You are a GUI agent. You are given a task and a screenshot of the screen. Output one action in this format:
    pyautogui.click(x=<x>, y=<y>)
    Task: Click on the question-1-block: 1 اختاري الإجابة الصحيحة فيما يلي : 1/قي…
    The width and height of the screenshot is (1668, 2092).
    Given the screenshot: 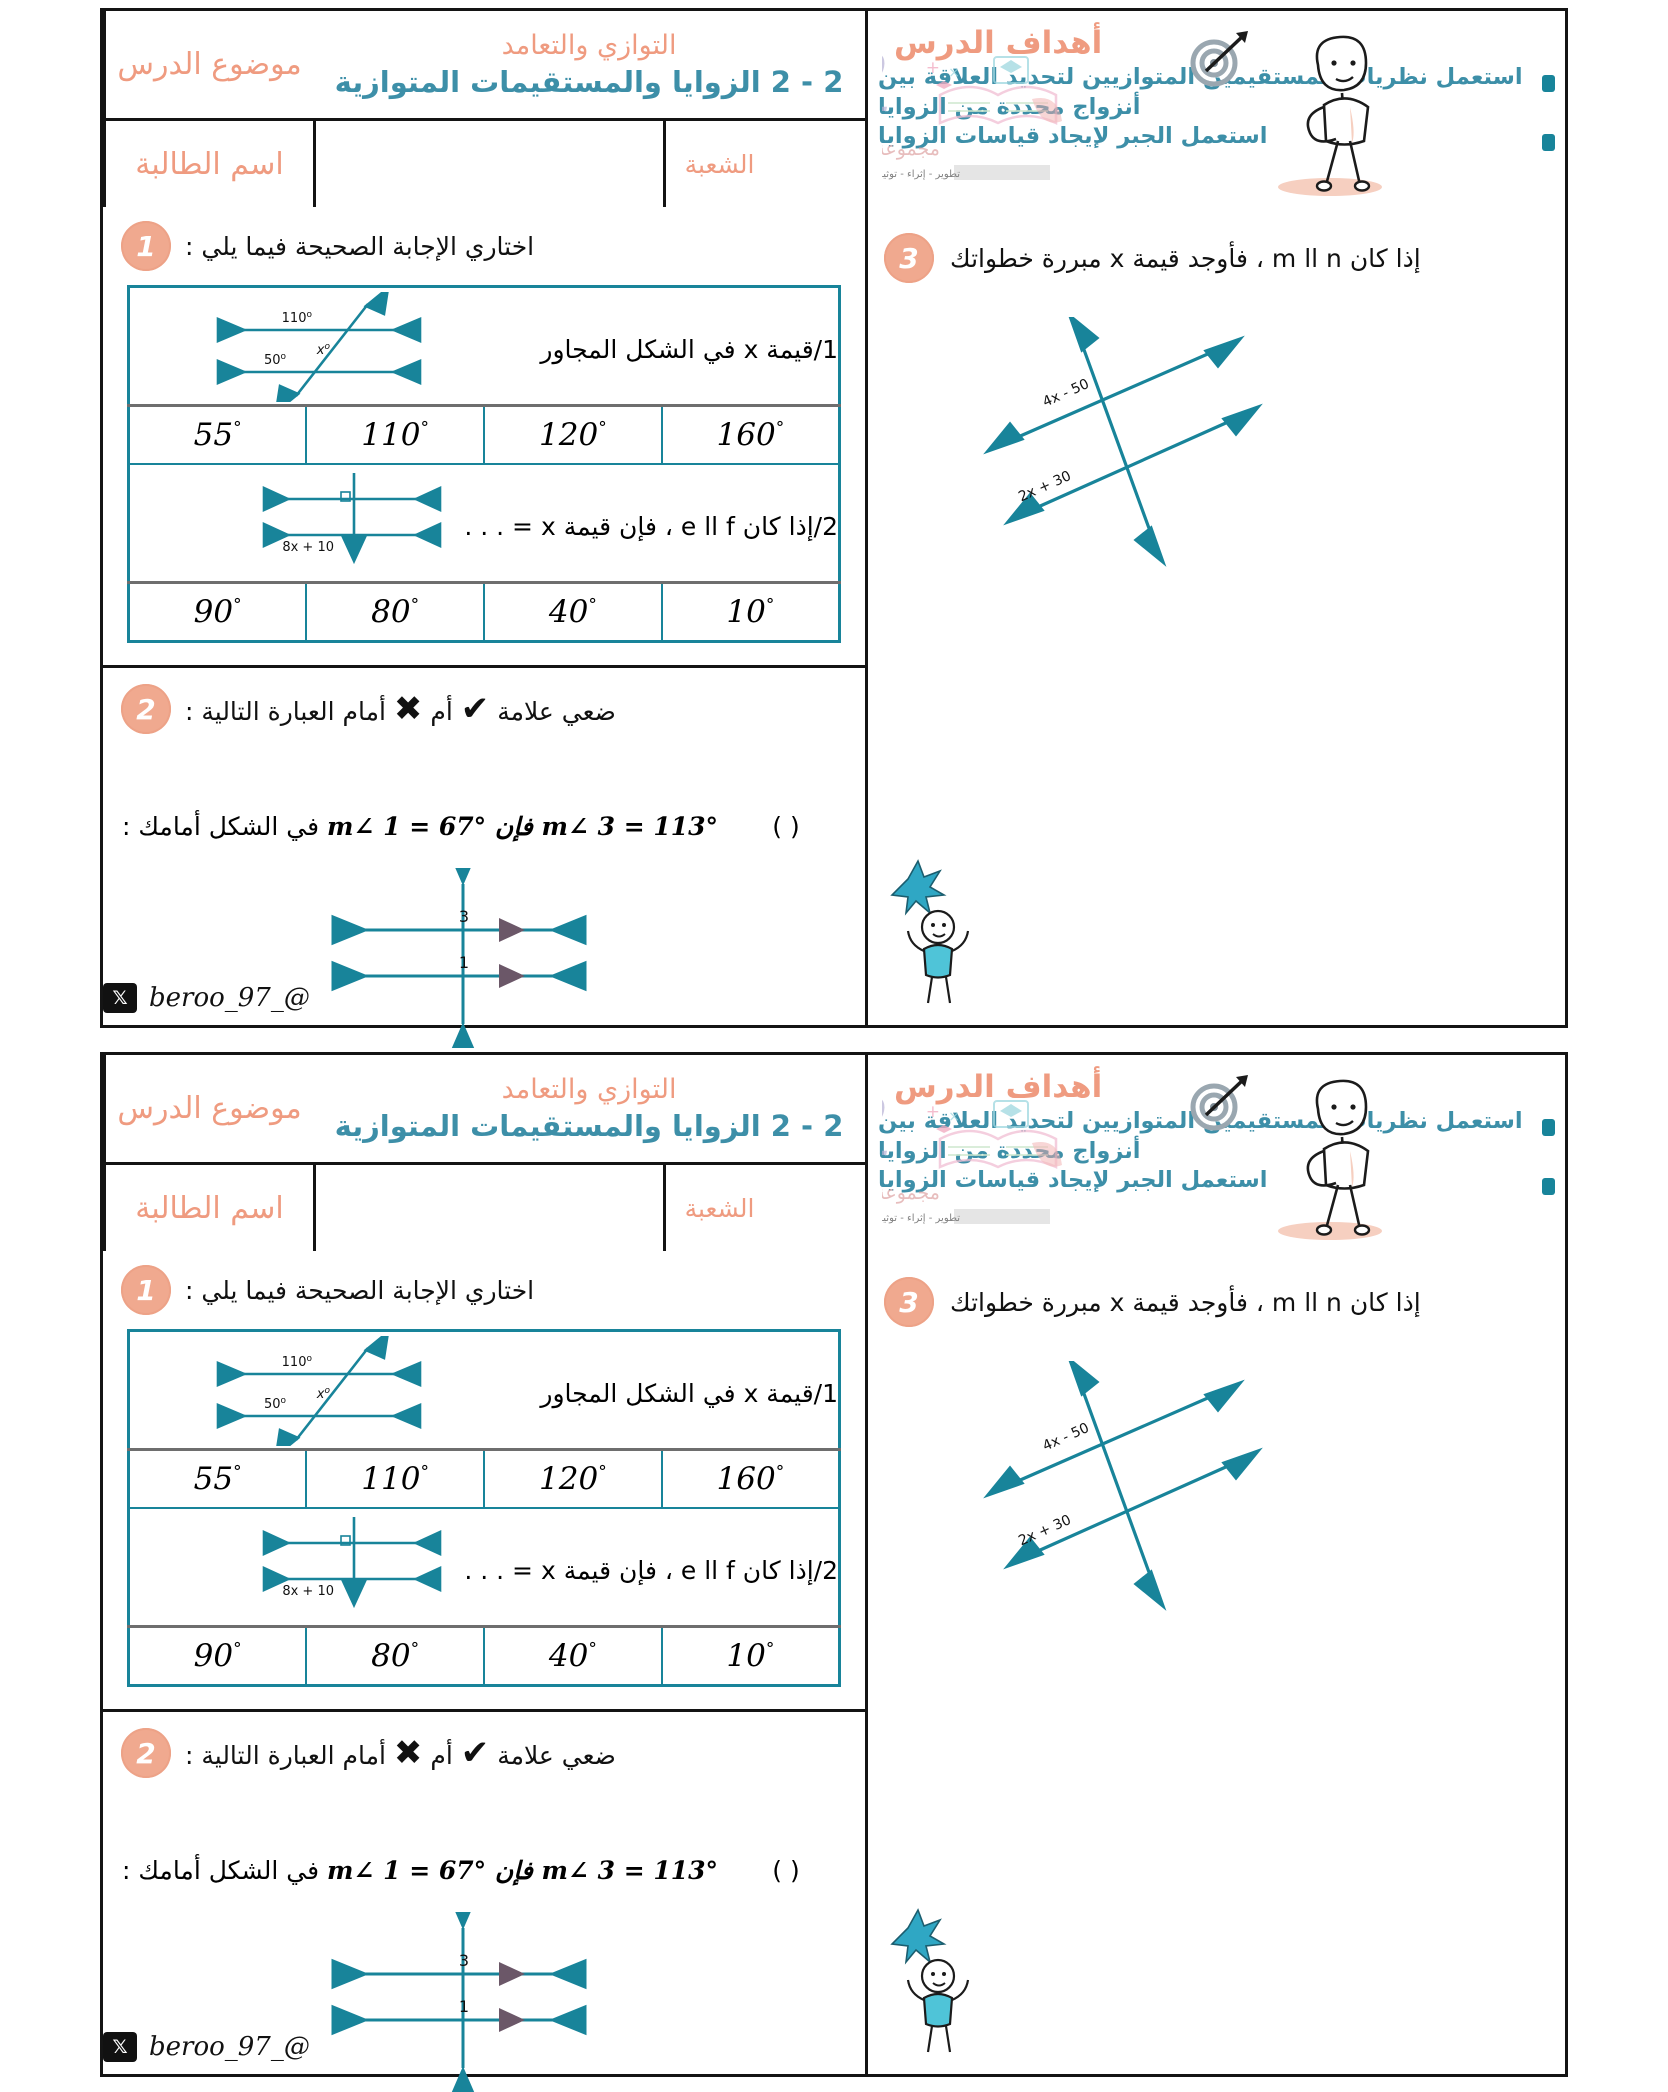 What is the action you would take?
    pyautogui.click(x=484, y=1481)
    